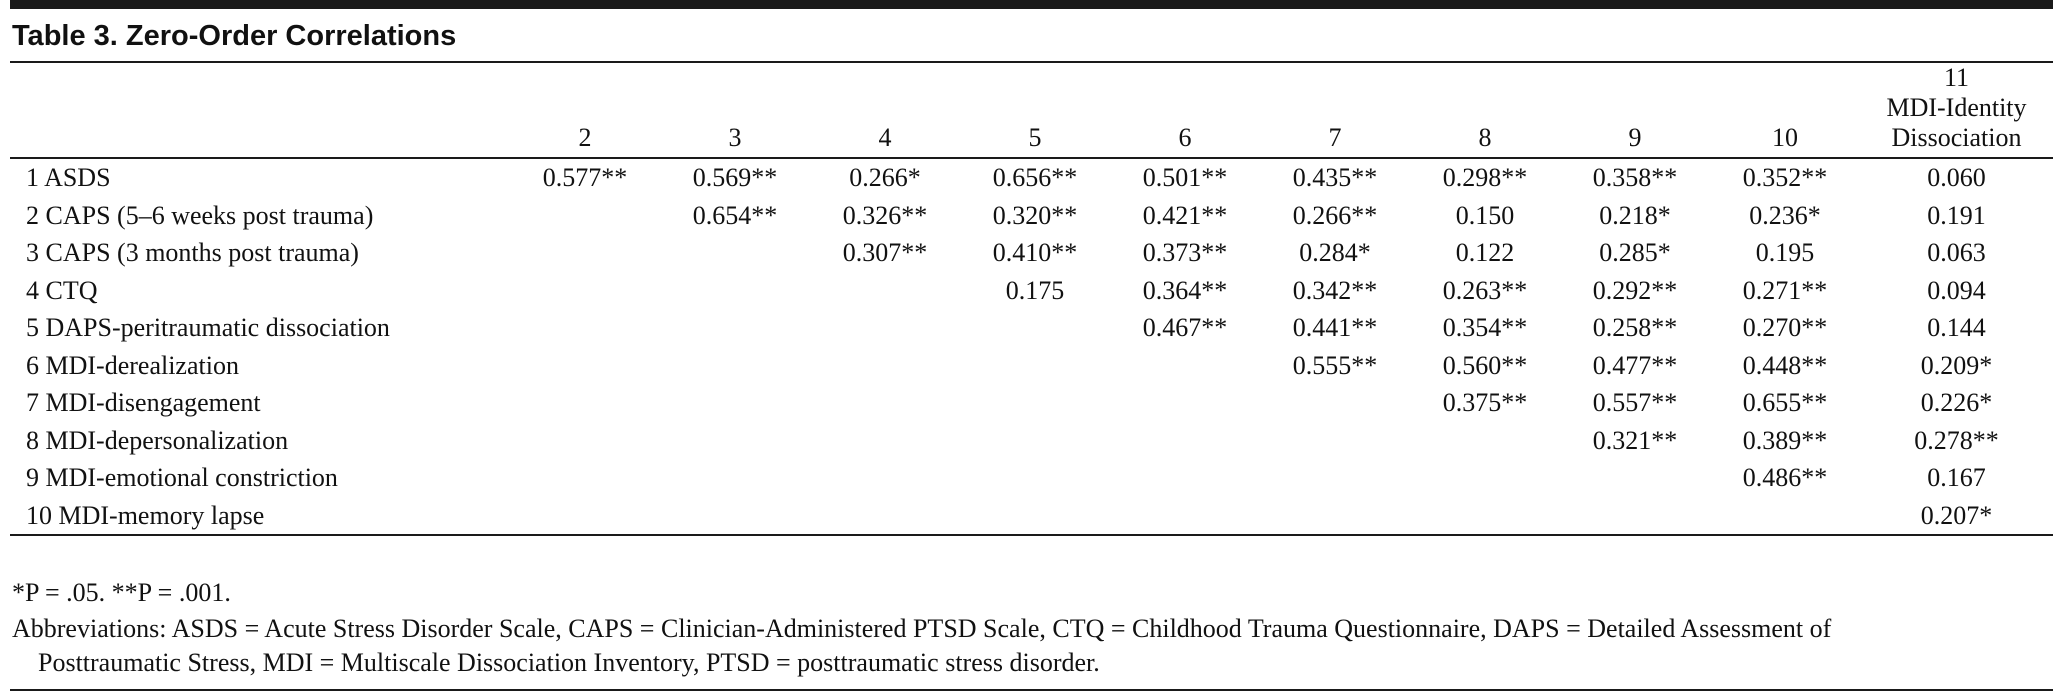 The height and width of the screenshot is (693, 2063). Describe the element at coordinates (735, 215) in the screenshot. I see `correlation-cell: 0.654**` at that location.